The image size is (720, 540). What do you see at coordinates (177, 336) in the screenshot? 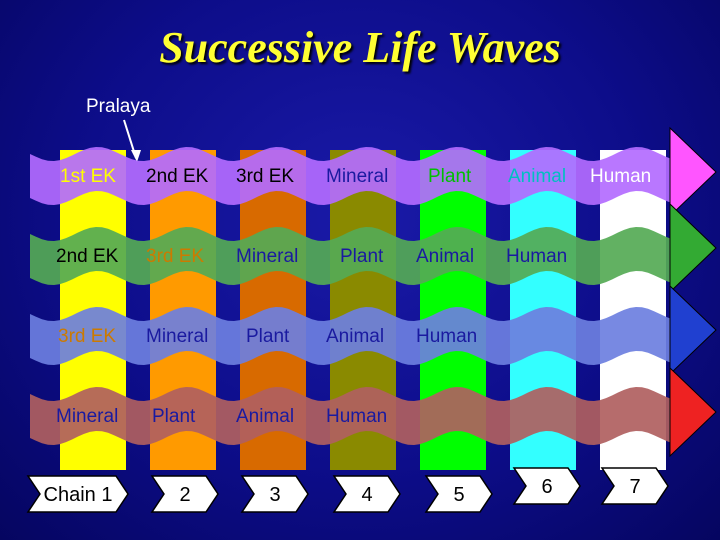
I see `wave-3-label-2: Mineral` at bounding box center [177, 336].